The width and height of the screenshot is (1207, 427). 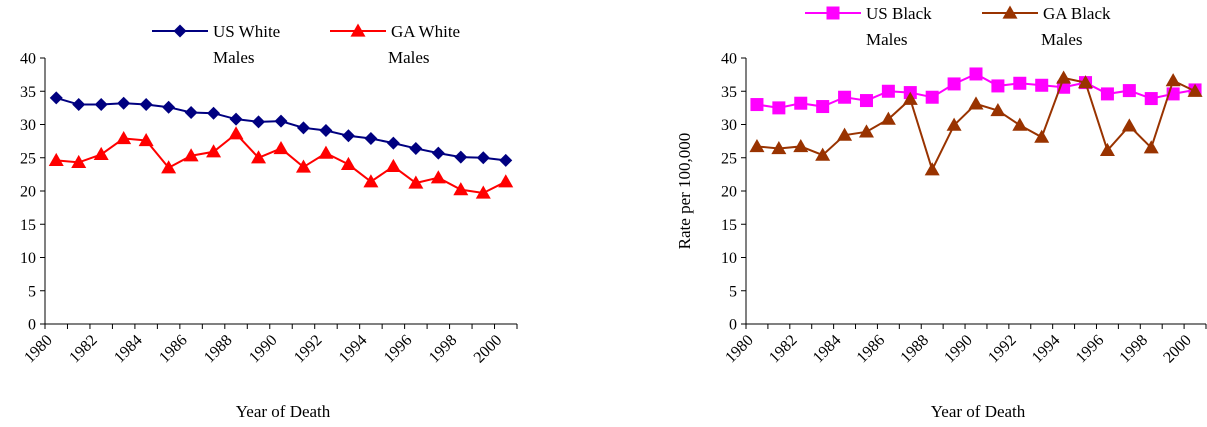 What do you see at coordinates (28, 59) in the screenshot?
I see `y-tick-label: 40` at bounding box center [28, 59].